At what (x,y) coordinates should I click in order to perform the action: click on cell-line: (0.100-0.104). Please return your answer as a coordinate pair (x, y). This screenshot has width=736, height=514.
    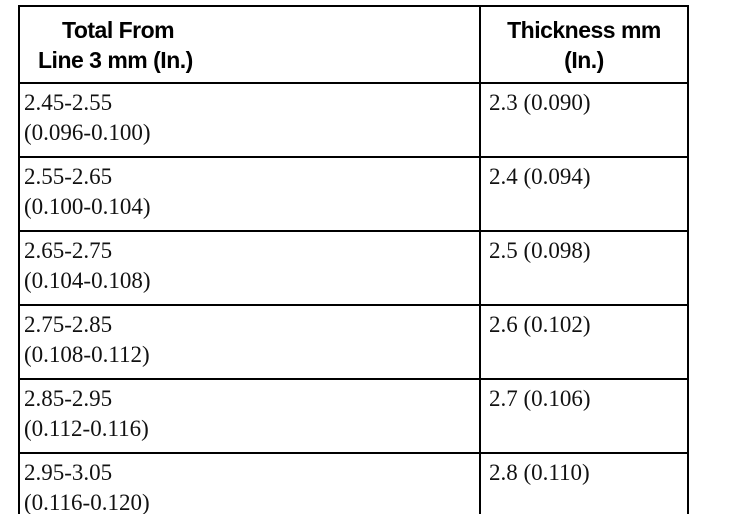
    Looking at the image, I should click on (87, 206).